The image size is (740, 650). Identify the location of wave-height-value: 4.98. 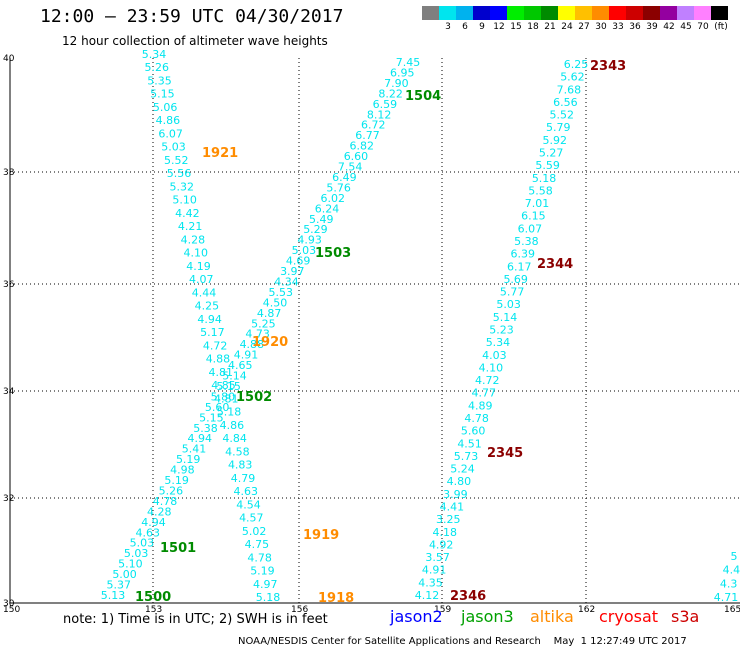
(182, 470).